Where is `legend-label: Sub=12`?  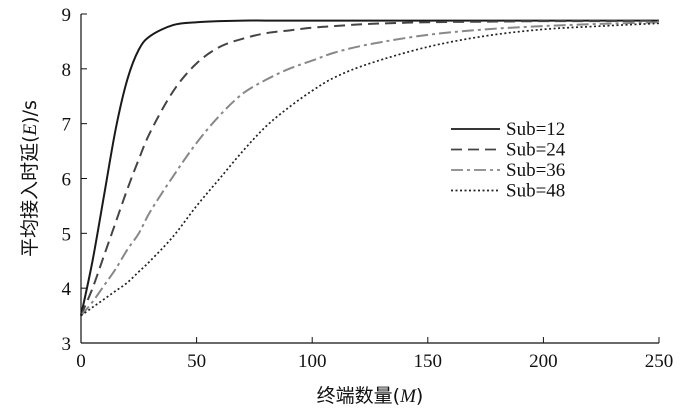
legend-label: Sub=12 is located at coordinates (535, 129).